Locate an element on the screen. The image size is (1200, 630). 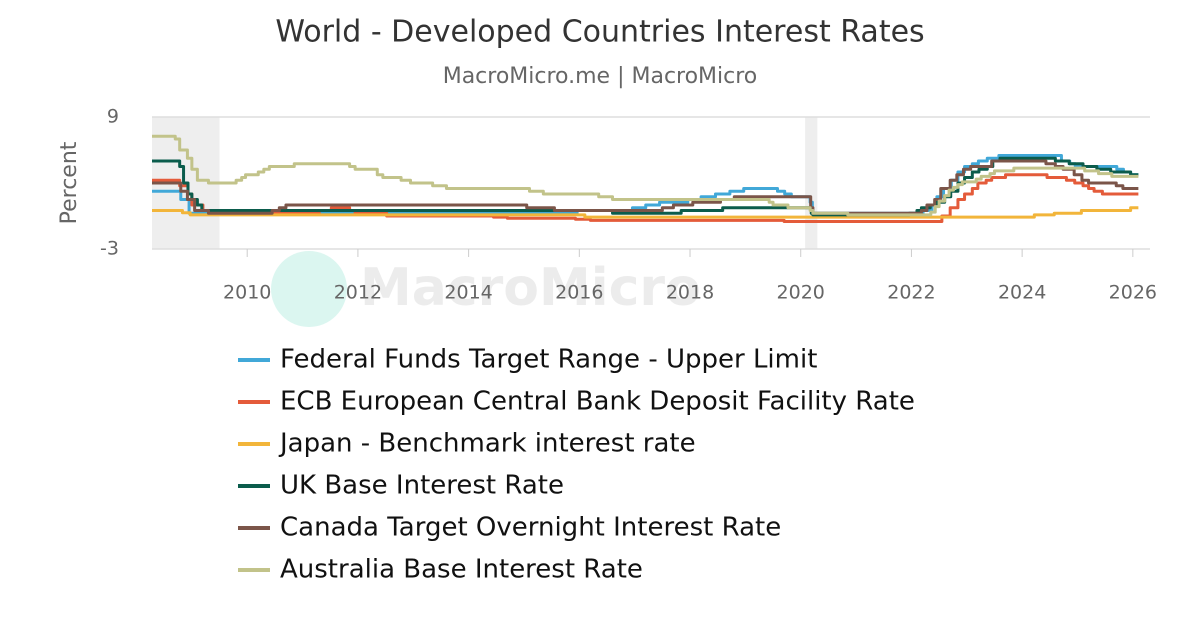
shaded-region is located at coordinates (811, 183).